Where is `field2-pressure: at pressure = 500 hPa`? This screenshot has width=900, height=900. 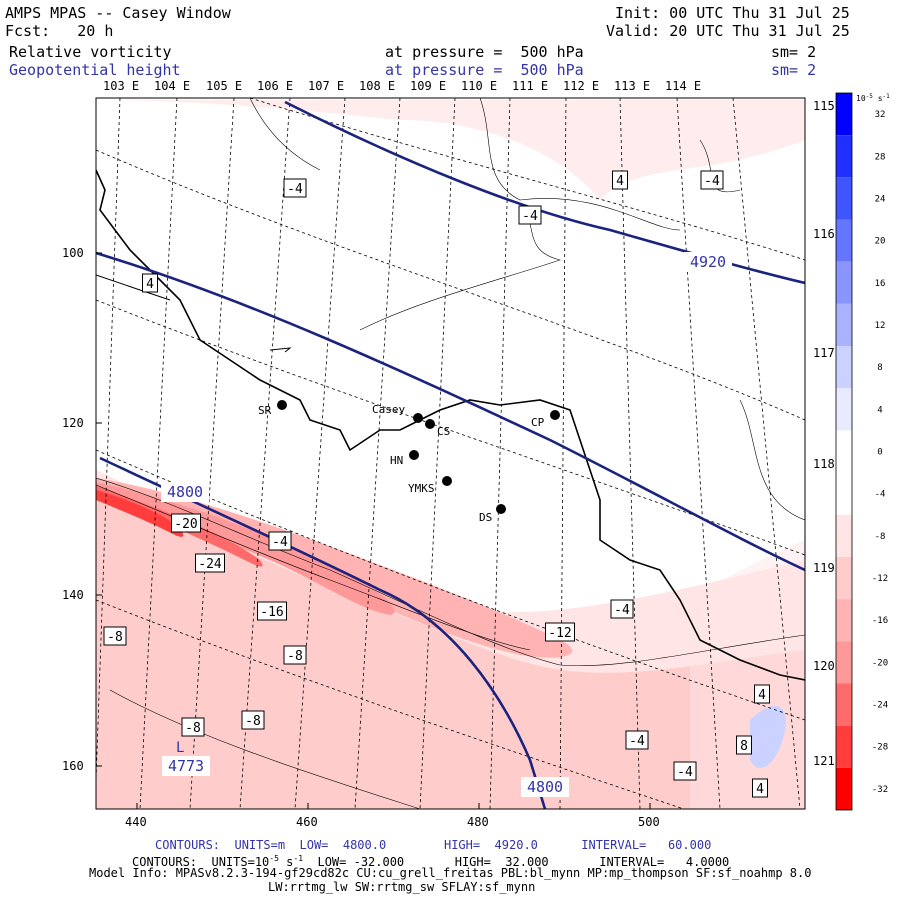
field2-pressure: at pressure = 500 hPa is located at coordinates (484, 70).